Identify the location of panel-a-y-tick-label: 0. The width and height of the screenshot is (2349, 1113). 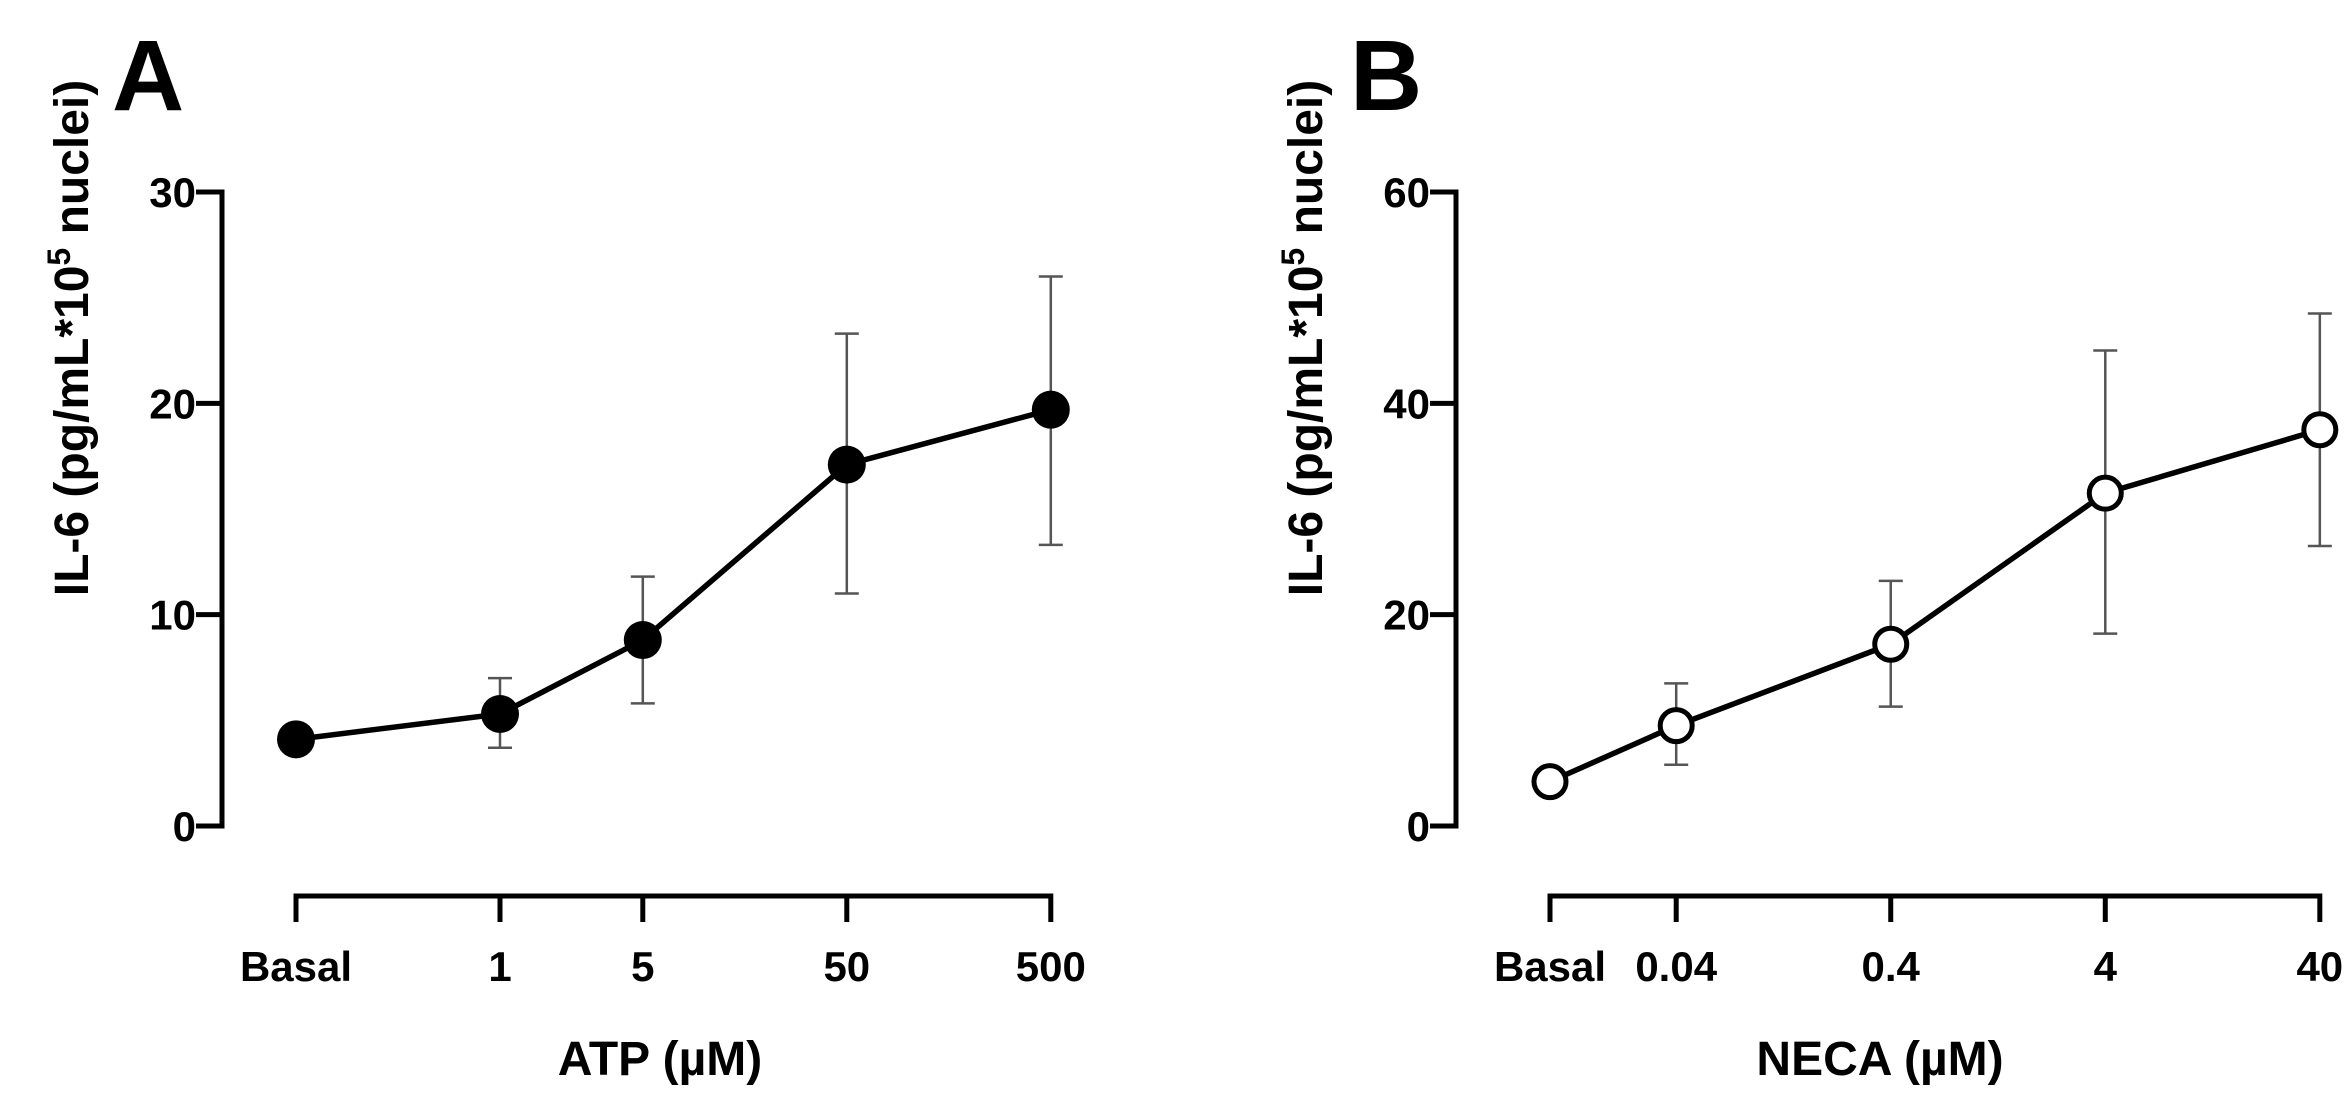
(184, 826).